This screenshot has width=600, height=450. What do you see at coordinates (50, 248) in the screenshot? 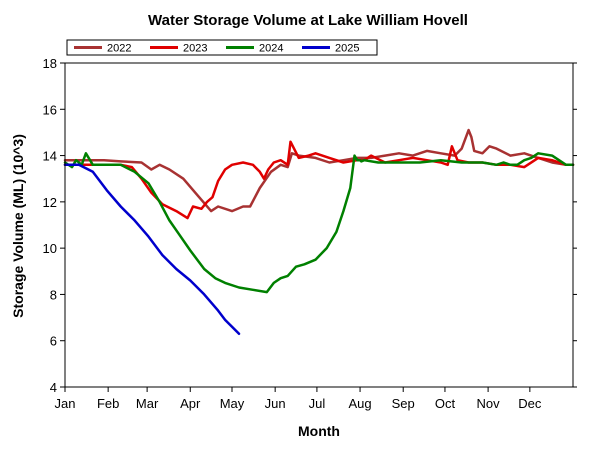
I see `y-tick-label: 10` at bounding box center [50, 248].